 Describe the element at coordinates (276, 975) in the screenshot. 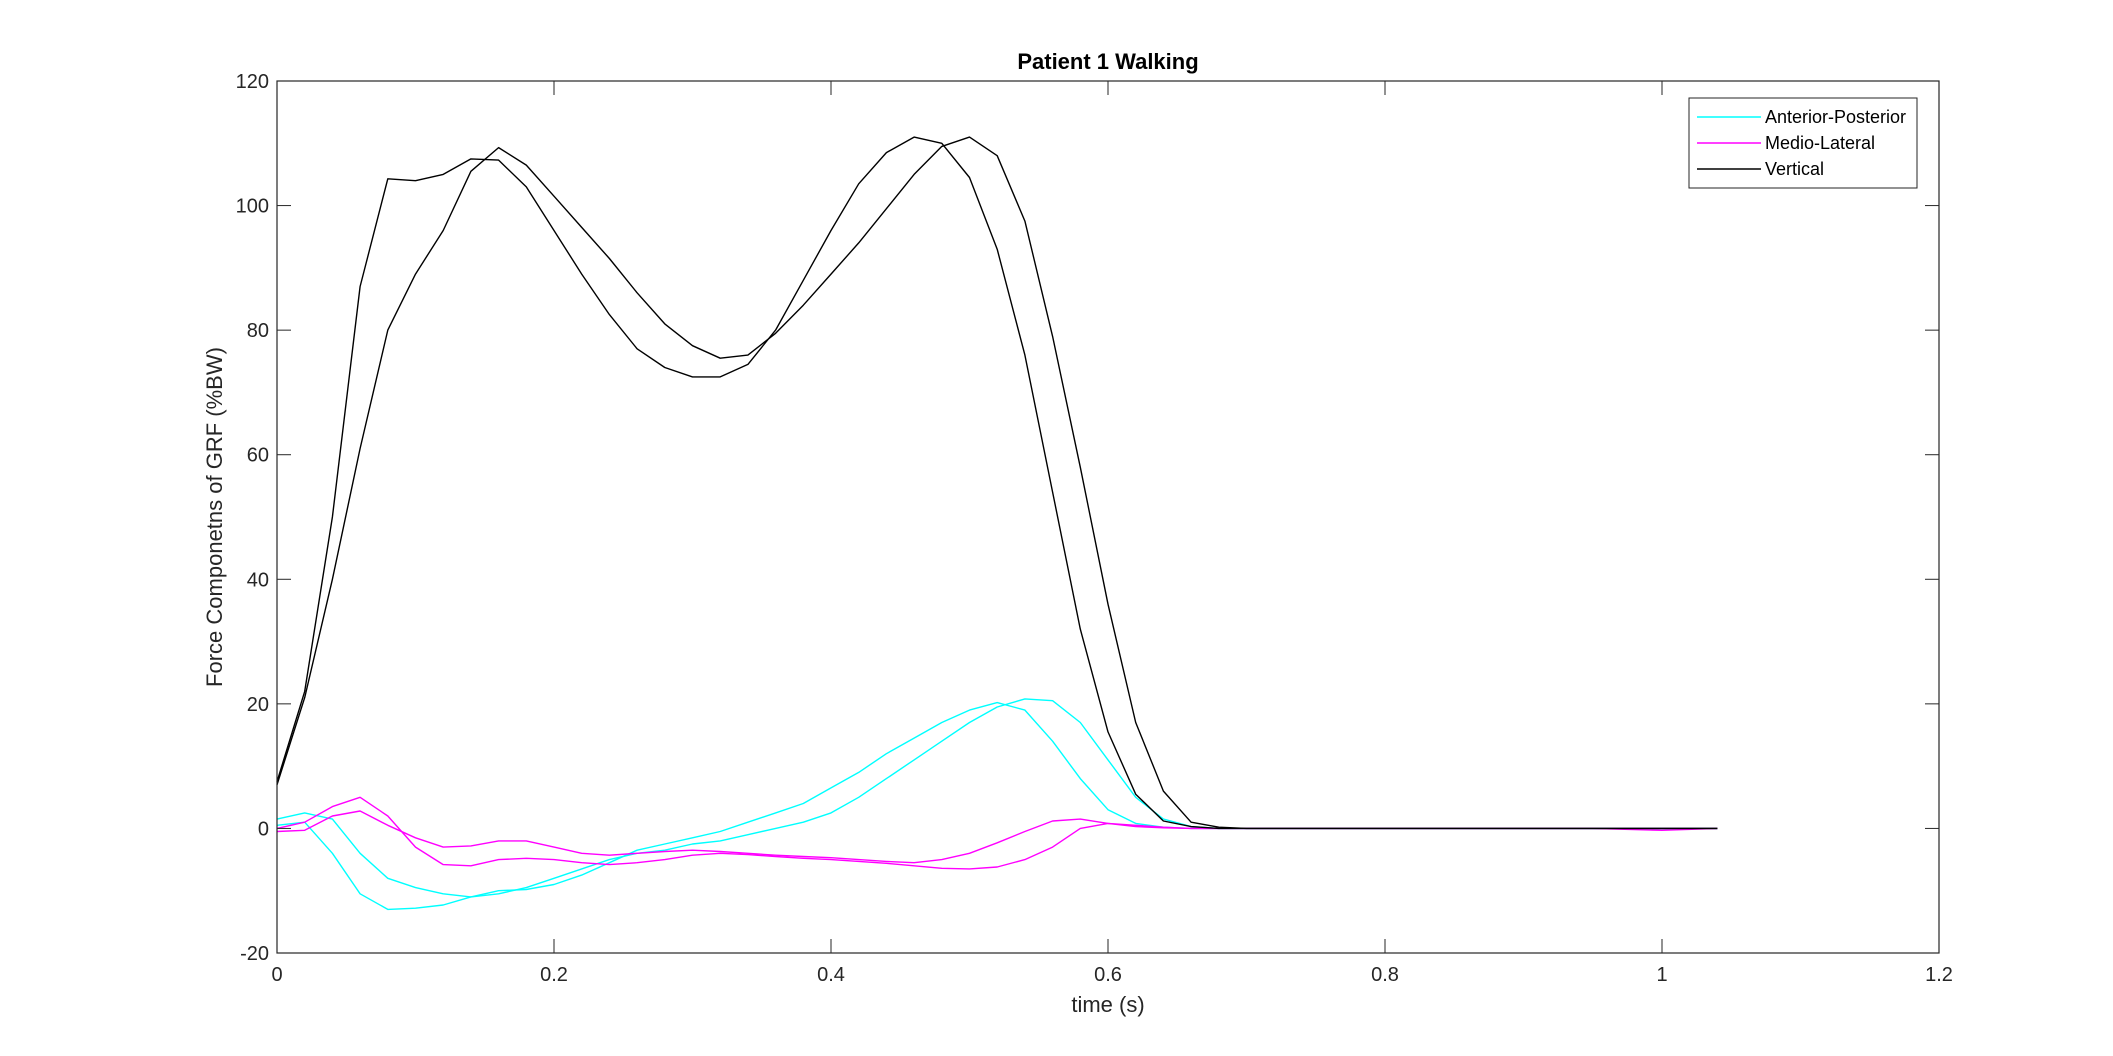

I see `x-tick-label: 0` at that location.